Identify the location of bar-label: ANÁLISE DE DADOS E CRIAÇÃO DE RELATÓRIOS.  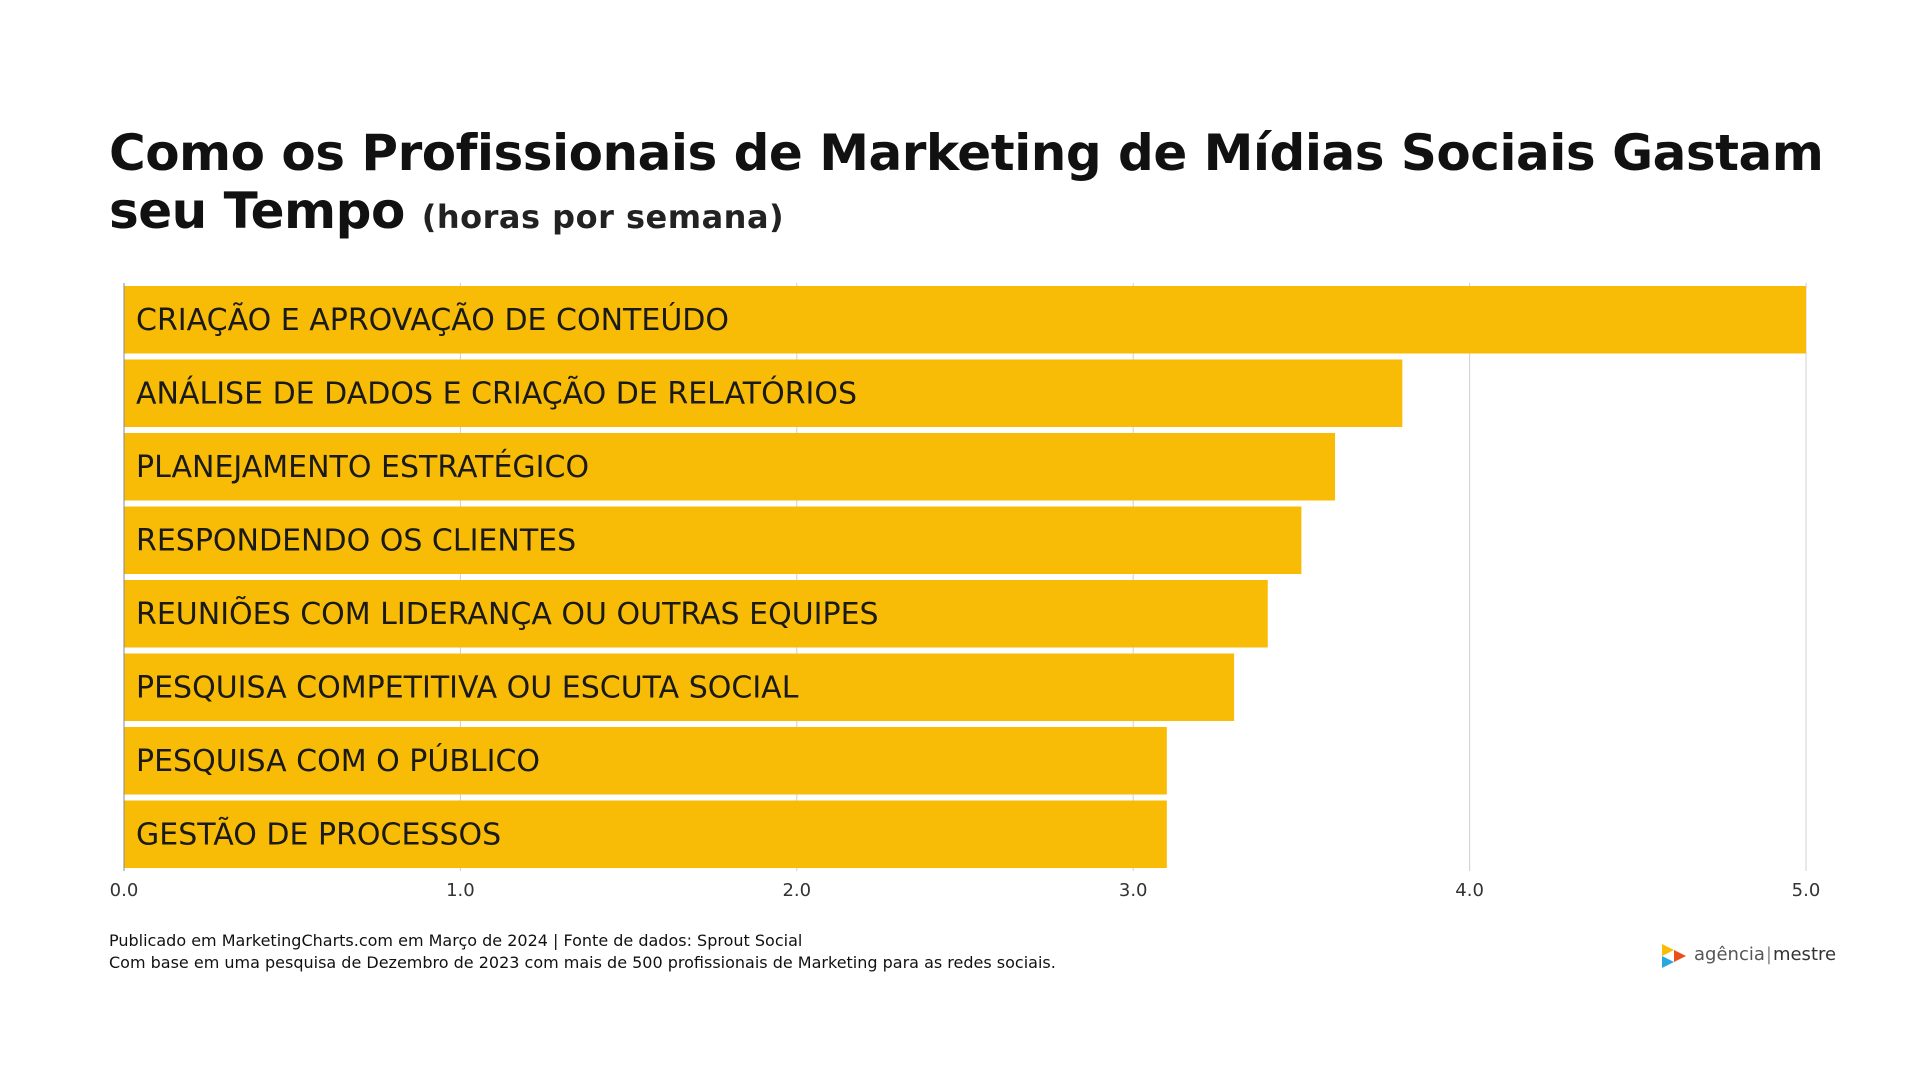
(496, 392).